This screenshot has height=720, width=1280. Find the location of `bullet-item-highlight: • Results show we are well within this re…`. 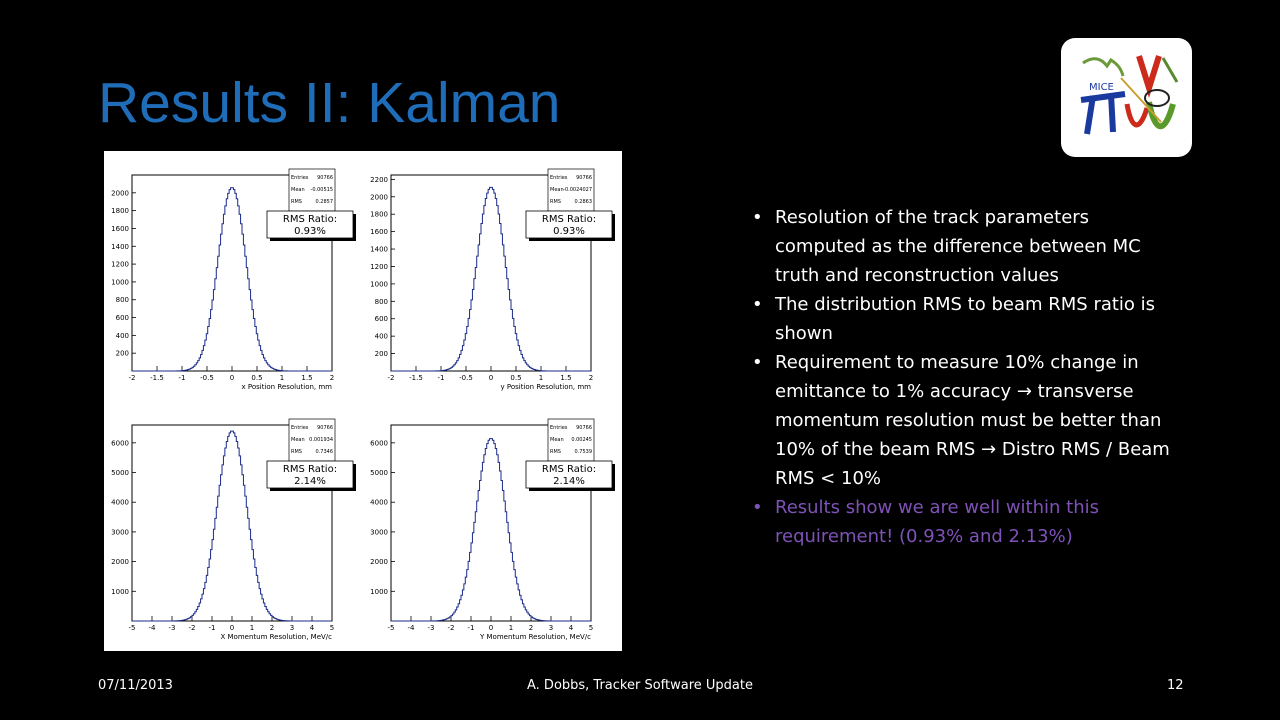

bullet-item-highlight: • Results show we are well within this re… is located at coordinates (962, 522).